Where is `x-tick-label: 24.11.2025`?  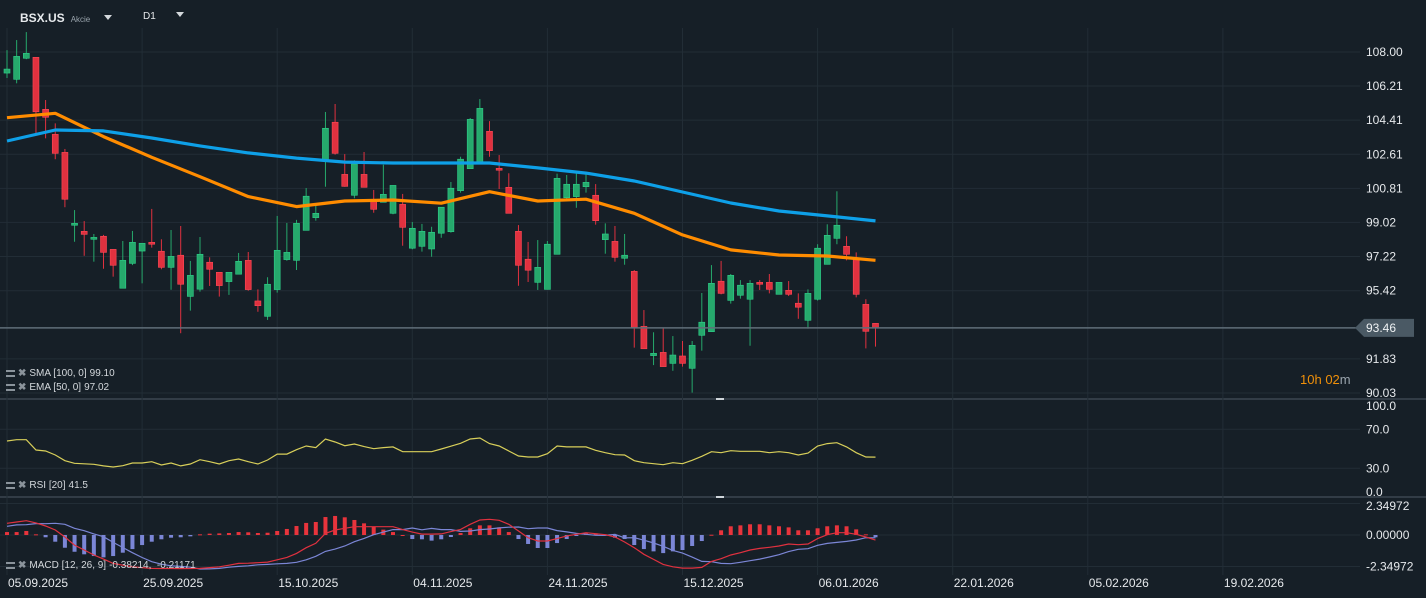
x-tick-label: 24.11.2025 is located at coordinates (577, 583).